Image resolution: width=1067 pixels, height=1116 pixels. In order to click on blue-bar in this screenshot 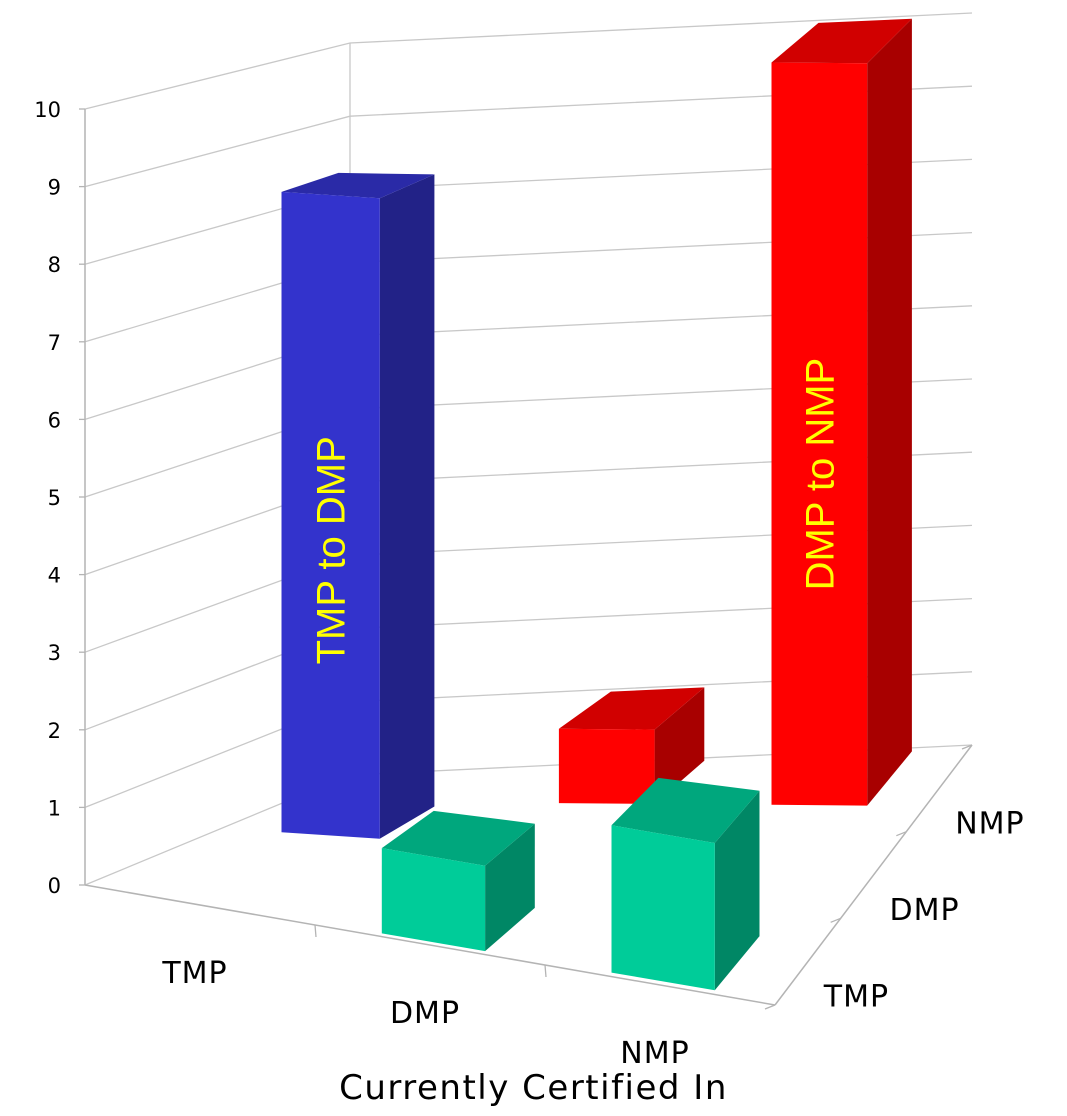, I will do `click(358, 505)`.